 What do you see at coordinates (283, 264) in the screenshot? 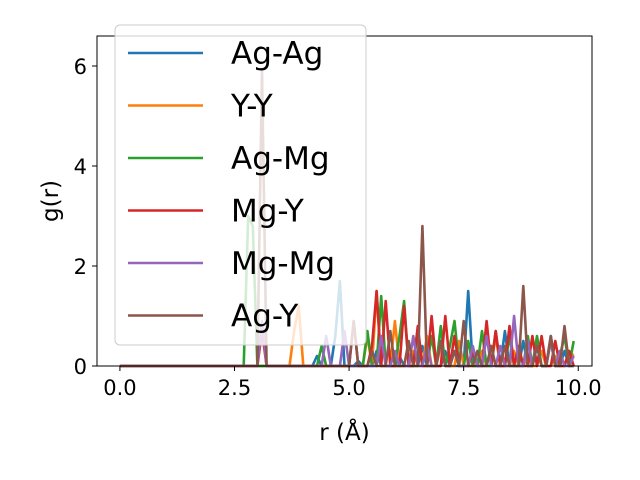
I see `legend-label: Mg-Mg` at bounding box center [283, 264].